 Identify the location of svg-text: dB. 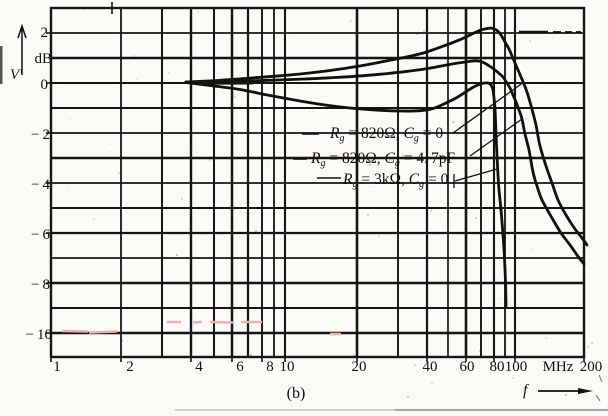
(43, 59).